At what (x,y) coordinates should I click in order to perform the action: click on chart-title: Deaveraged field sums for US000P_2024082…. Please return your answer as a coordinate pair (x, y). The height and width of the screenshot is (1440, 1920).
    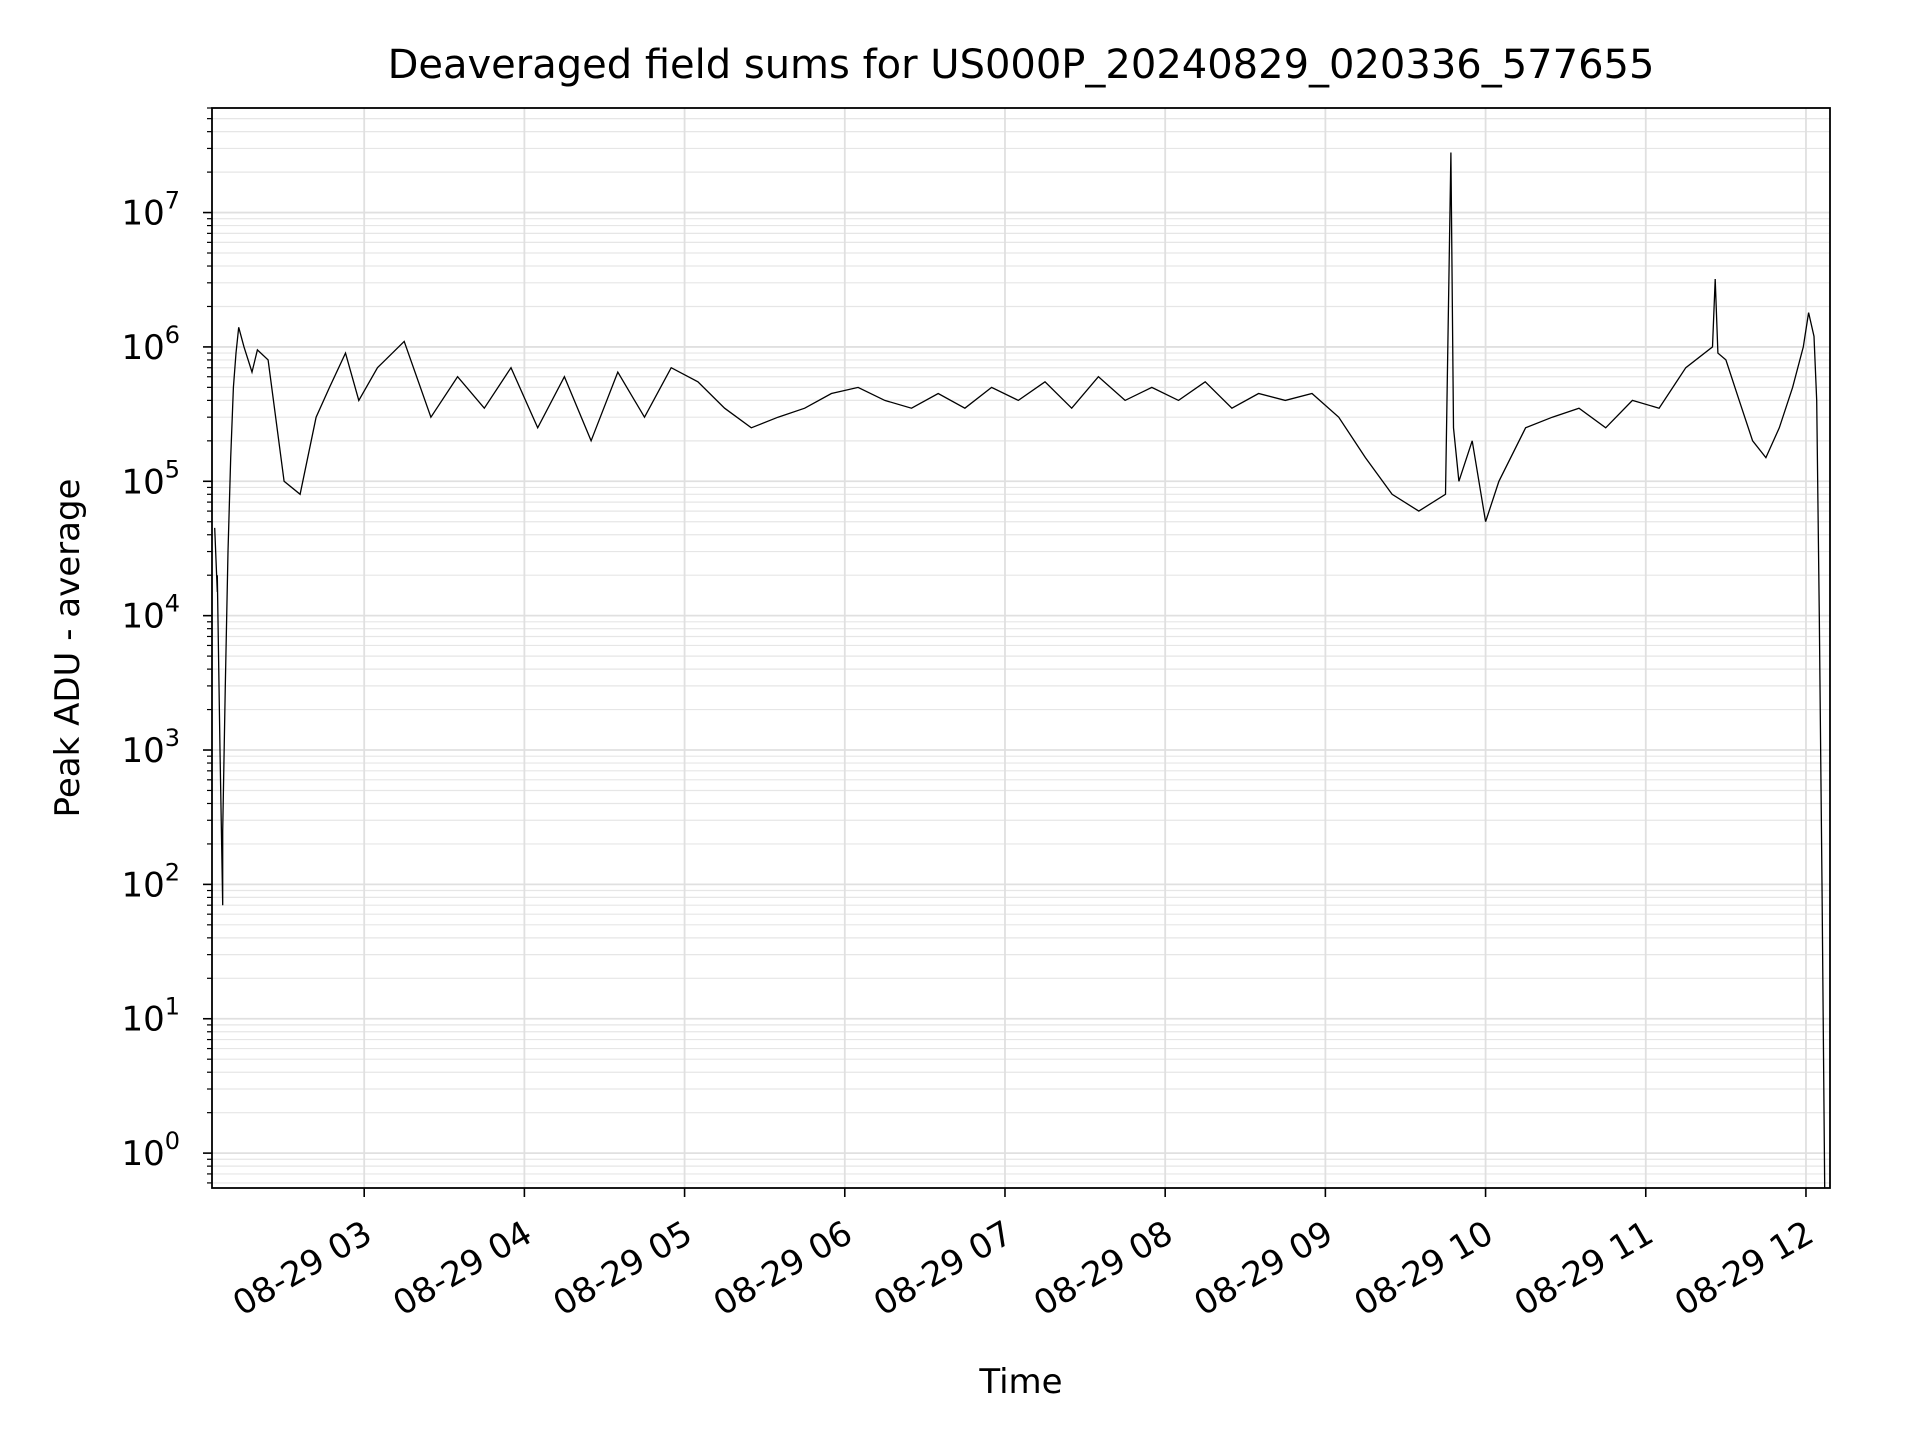
    Looking at the image, I should click on (1021, 65).